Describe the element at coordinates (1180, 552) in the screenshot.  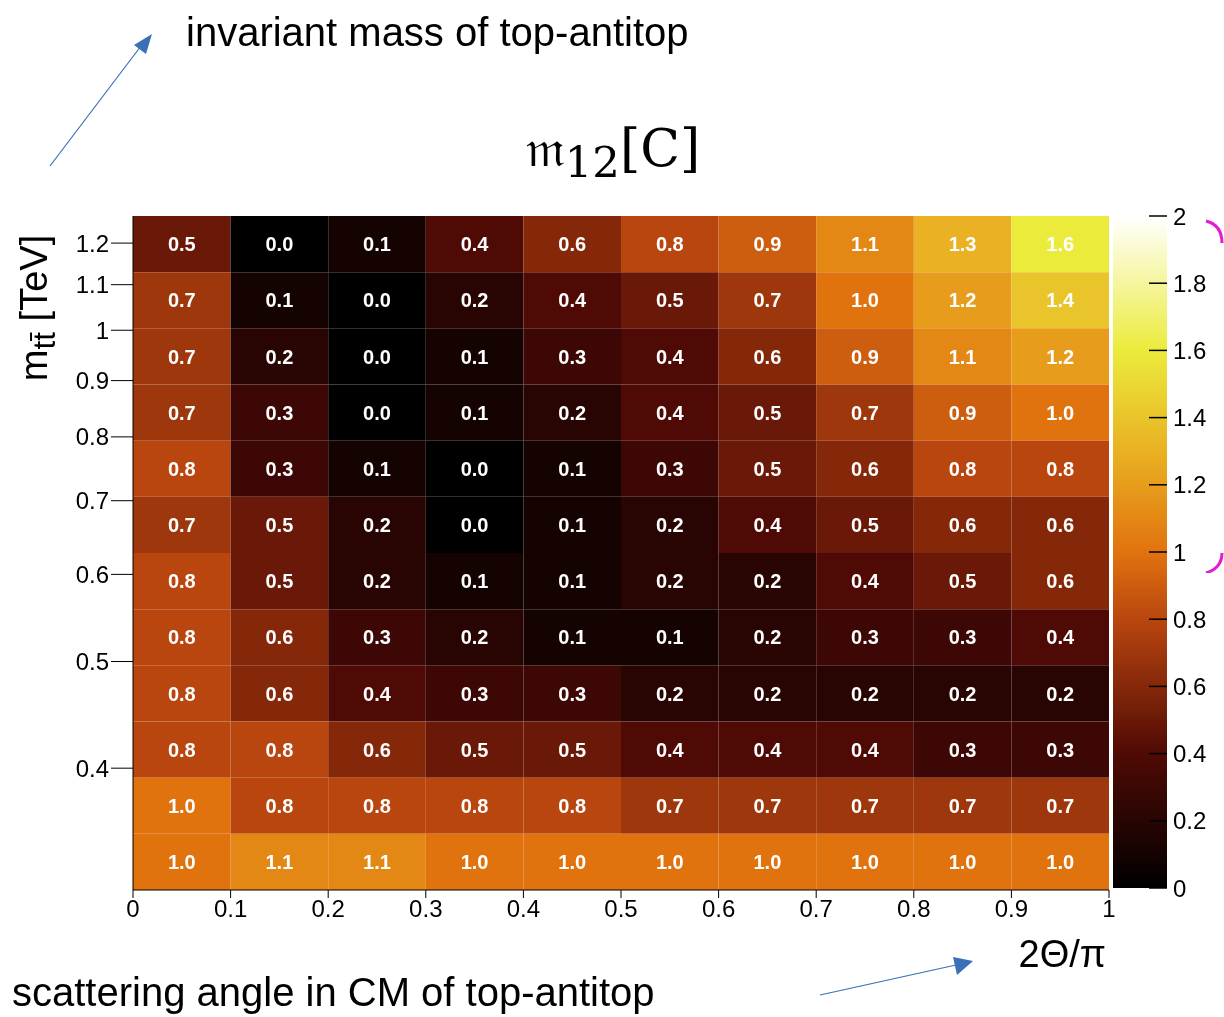
I see `color-bar-label: 1` at that location.